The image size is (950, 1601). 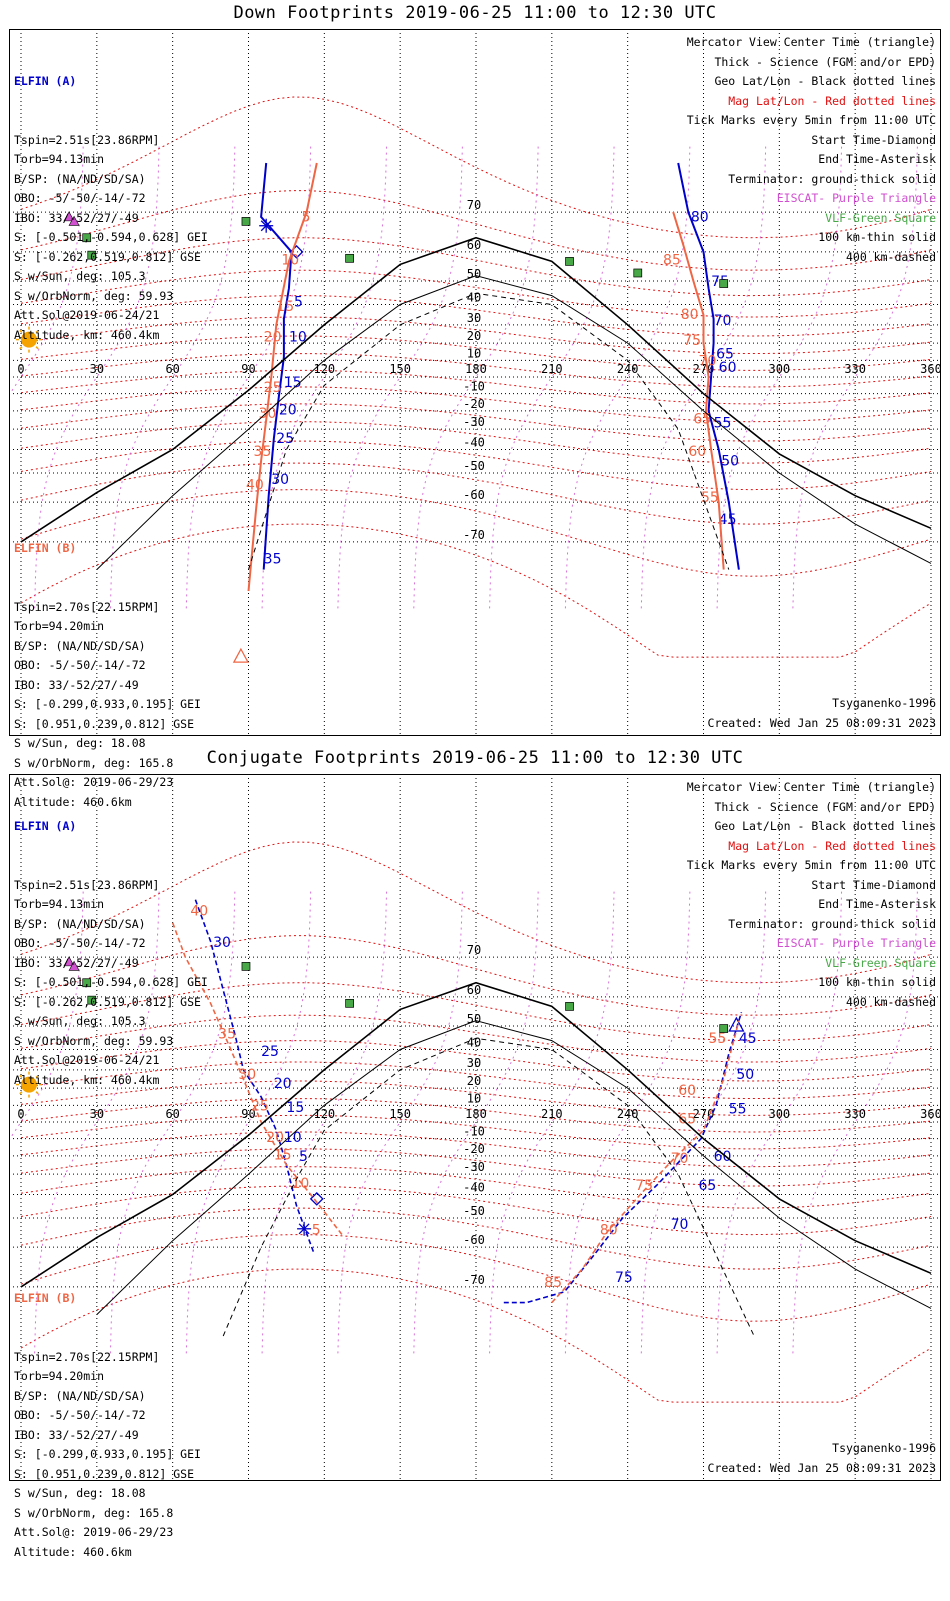 What do you see at coordinates (372, 282) in the screenshot?
I see `markers` at bounding box center [372, 282].